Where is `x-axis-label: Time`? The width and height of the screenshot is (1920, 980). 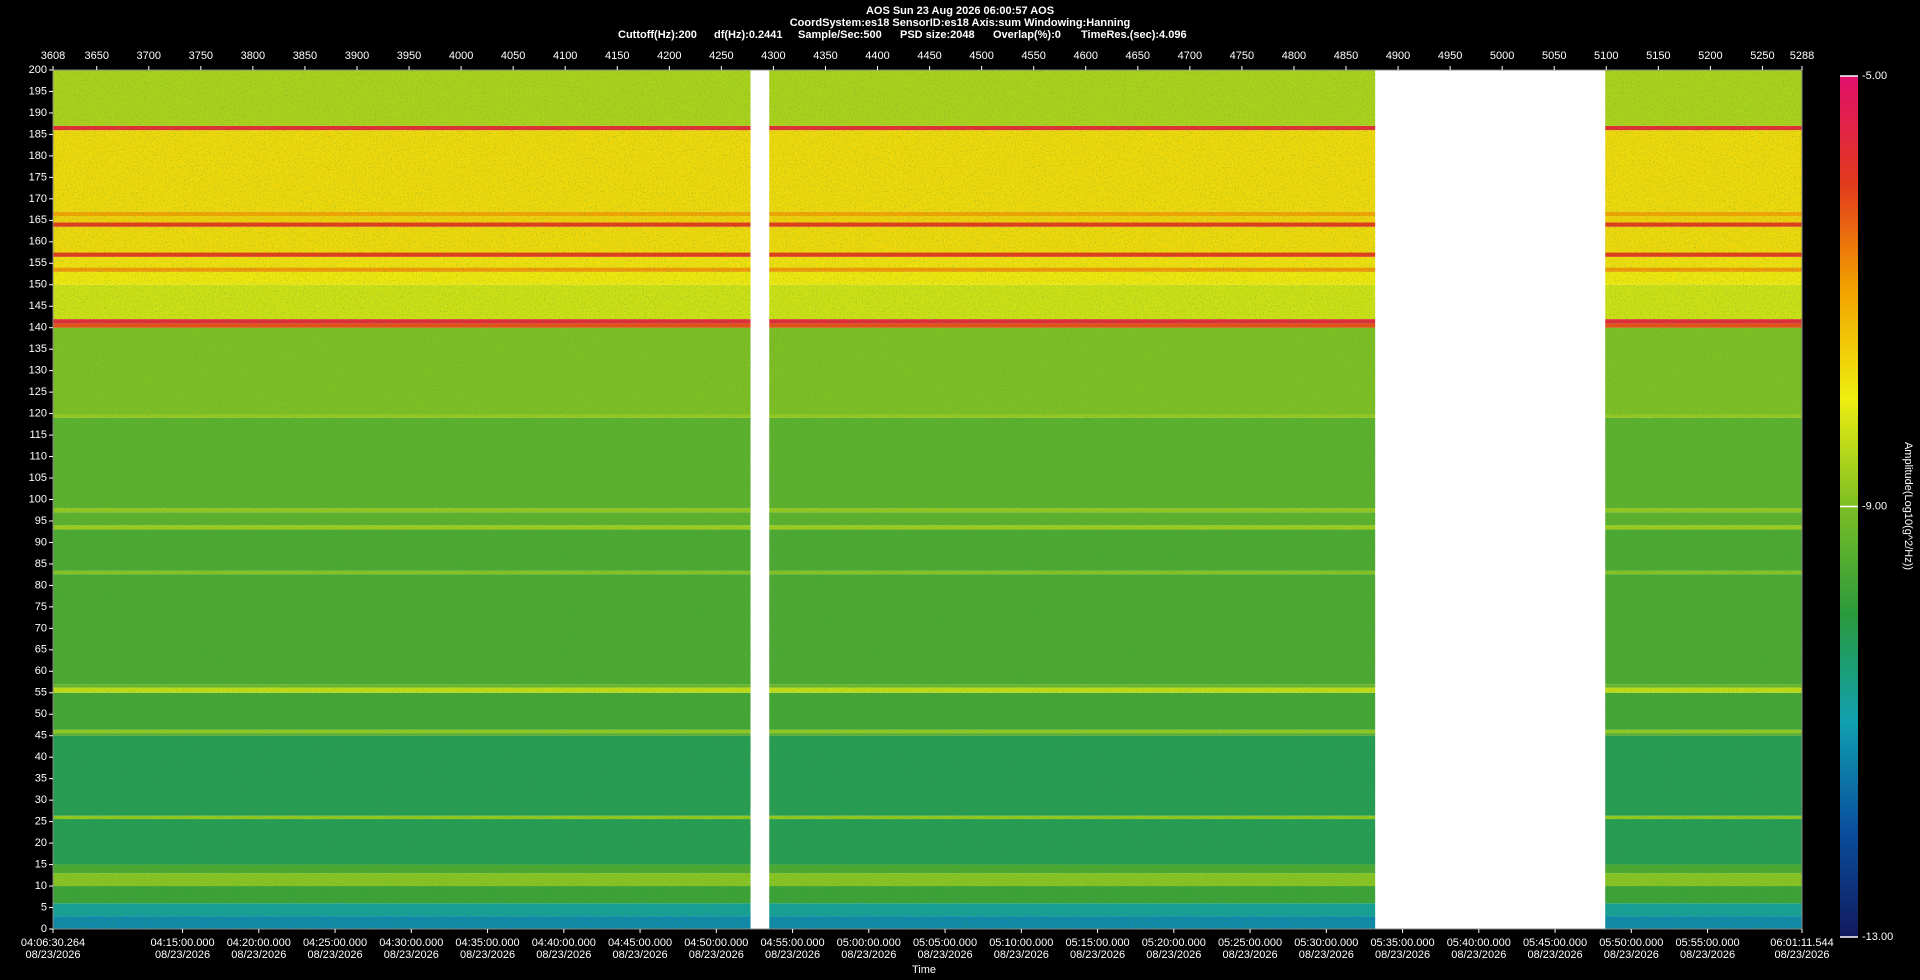 x-axis-label: Time is located at coordinates (924, 970).